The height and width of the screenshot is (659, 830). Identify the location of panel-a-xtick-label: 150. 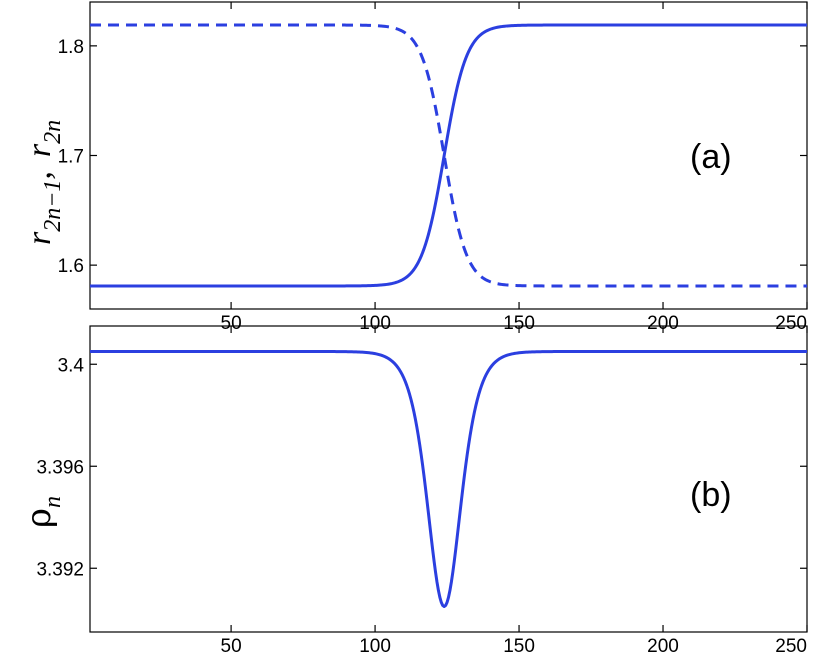
(519, 323).